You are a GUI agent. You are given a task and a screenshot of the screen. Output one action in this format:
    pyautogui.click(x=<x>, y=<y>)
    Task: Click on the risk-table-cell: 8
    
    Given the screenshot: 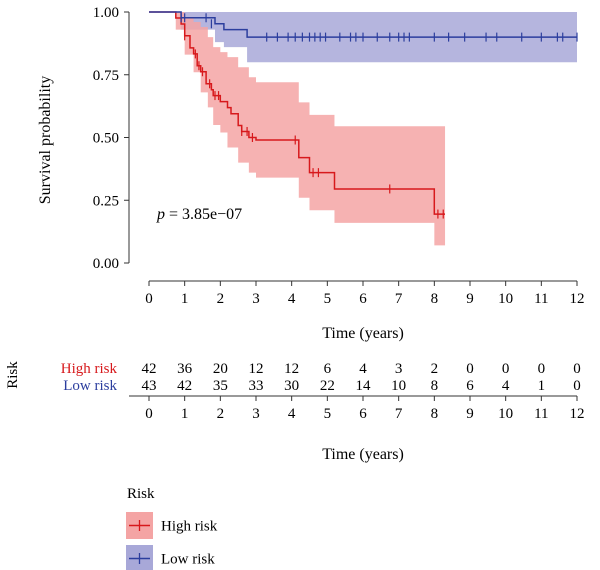 What is the action you would take?
    pyautogui.click(x=435, y=386)
    